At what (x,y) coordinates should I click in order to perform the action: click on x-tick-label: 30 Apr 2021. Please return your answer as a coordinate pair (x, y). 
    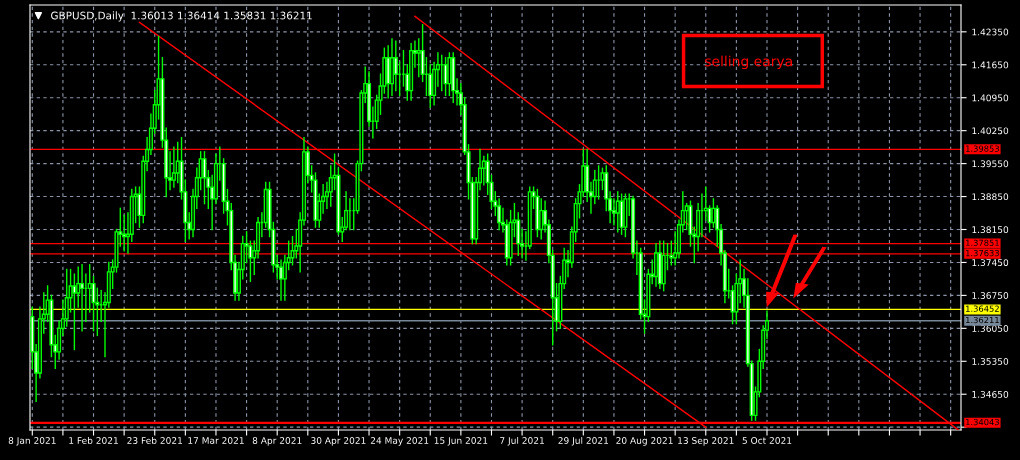
    Looking at the image, I should click on (338, 441).